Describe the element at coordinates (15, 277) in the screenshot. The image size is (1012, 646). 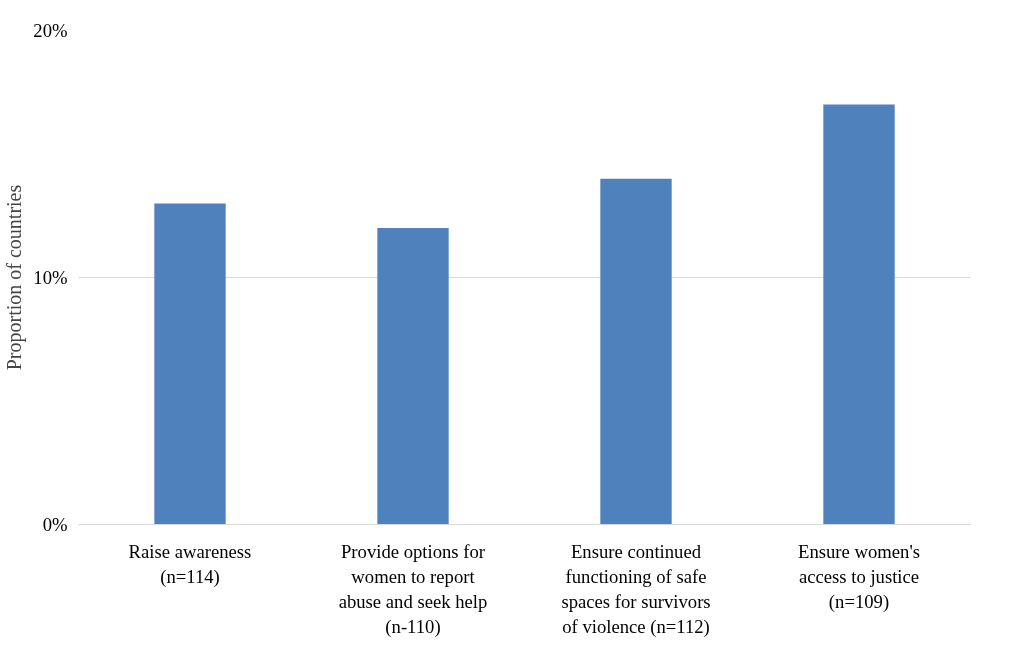
I see `y-axis-title: Proportion of countries` at that location.